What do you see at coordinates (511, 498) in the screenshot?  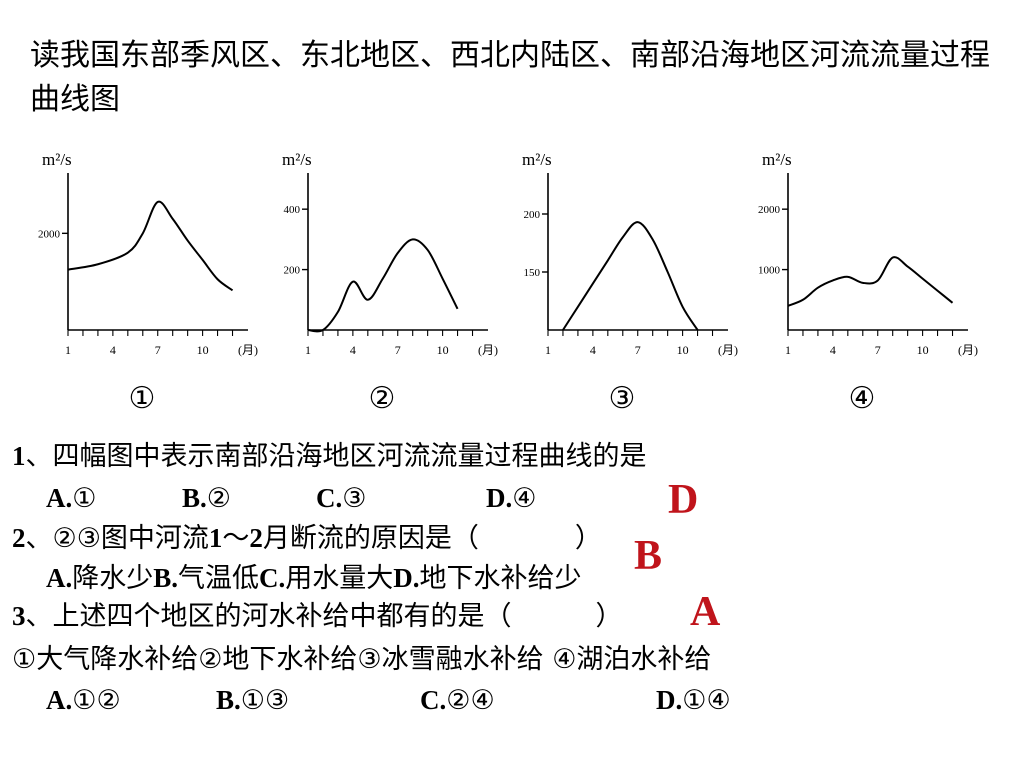 I see `q1-option-d: D.④` at bounding box center [511, 498].